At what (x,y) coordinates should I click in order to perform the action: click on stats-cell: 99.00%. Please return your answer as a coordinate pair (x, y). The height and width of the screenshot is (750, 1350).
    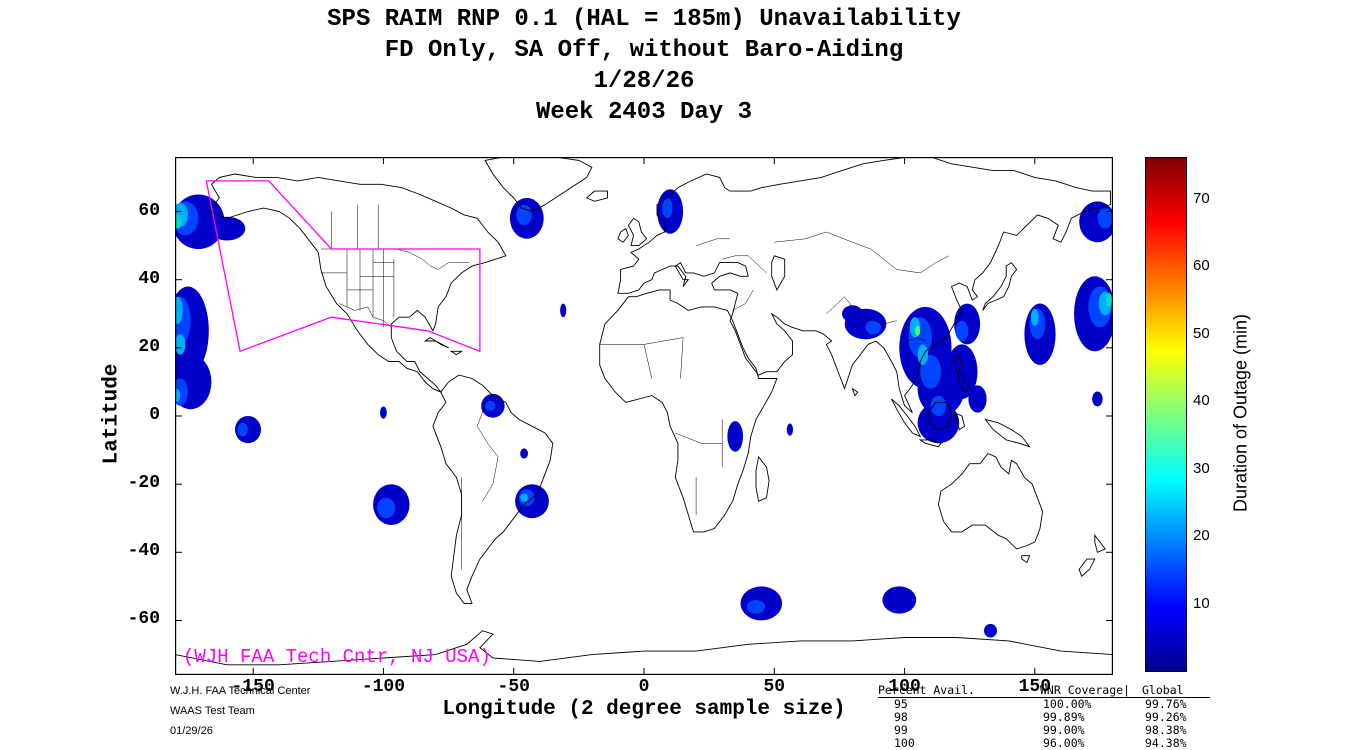
    Looking at the image, I should click on (1064, 730).